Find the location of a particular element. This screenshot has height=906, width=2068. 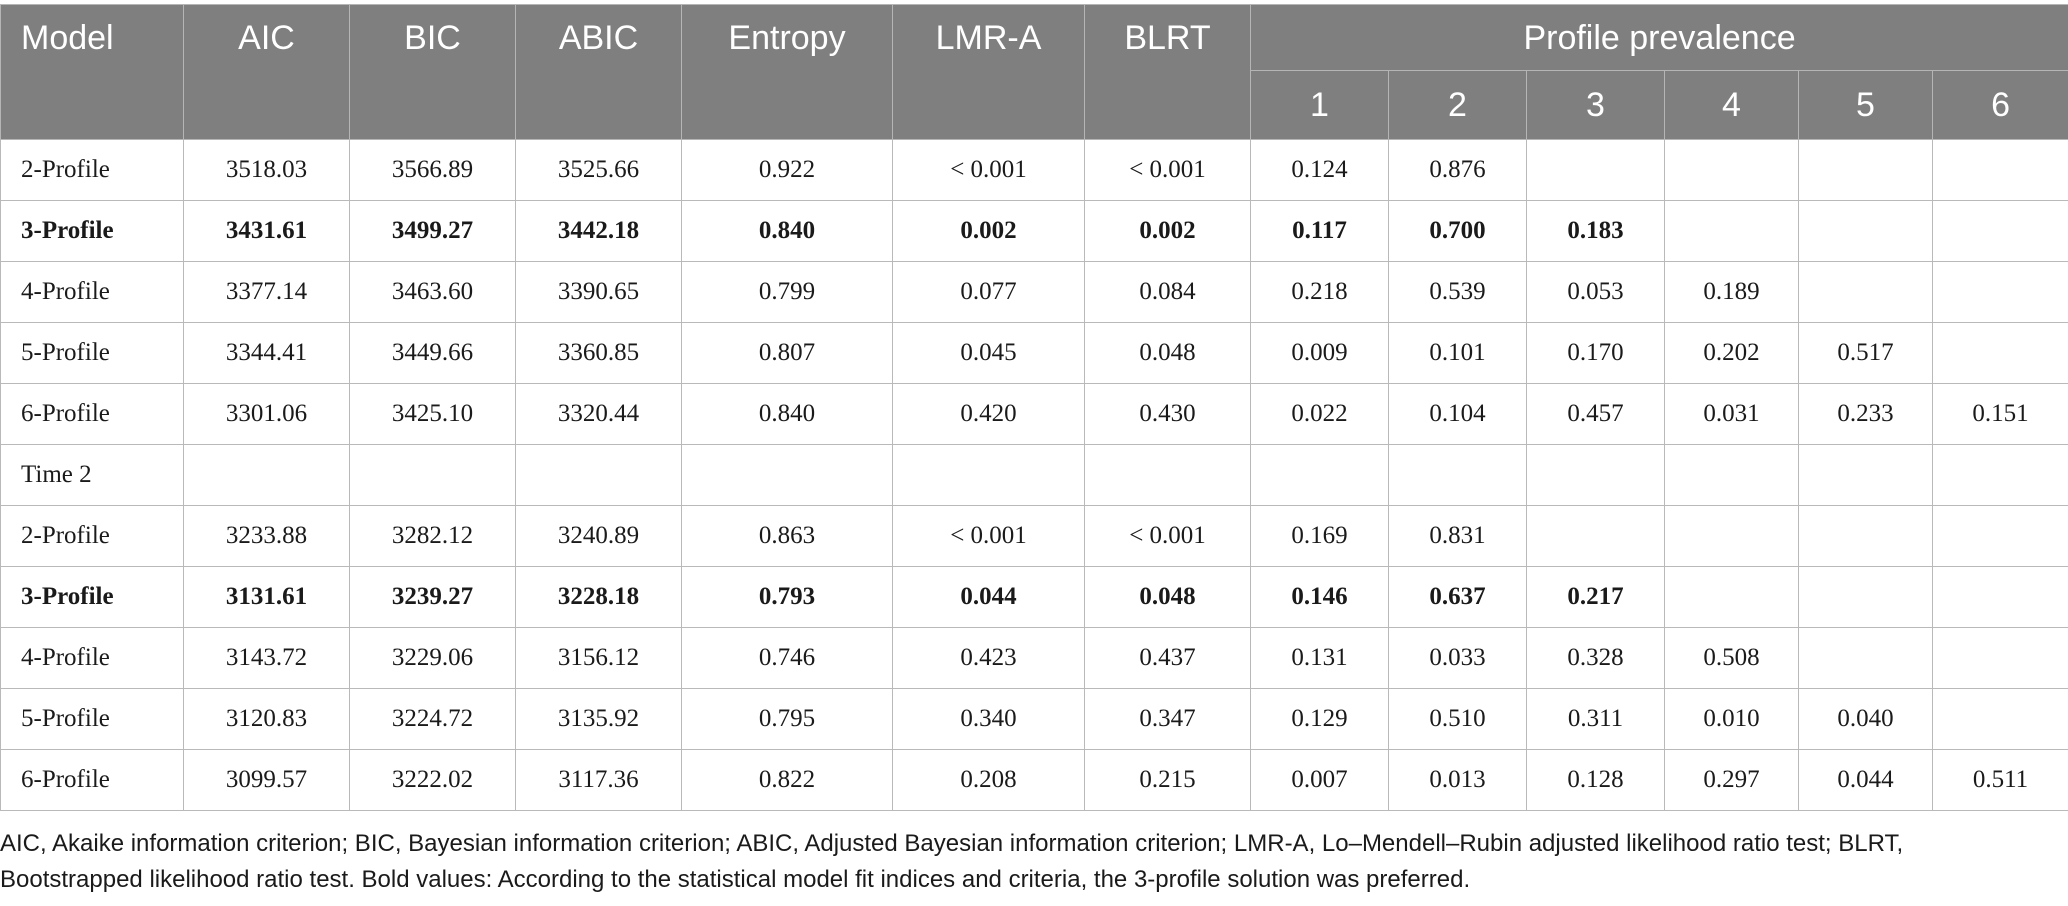

value-cell: 3344.41 is located at coordinates (266, 353).